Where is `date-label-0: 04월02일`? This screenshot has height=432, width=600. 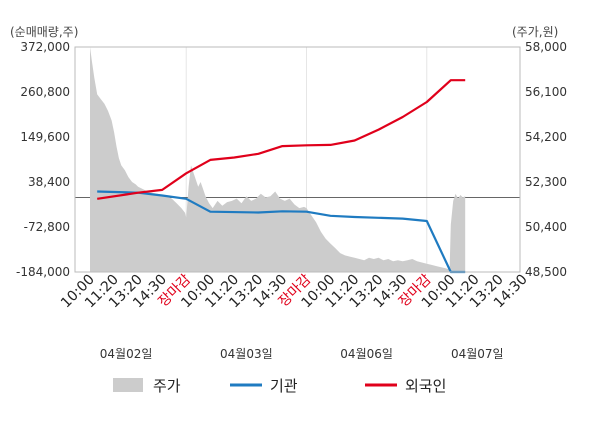 date-label-0: 04월02일 is located at coordinates (126, 354).